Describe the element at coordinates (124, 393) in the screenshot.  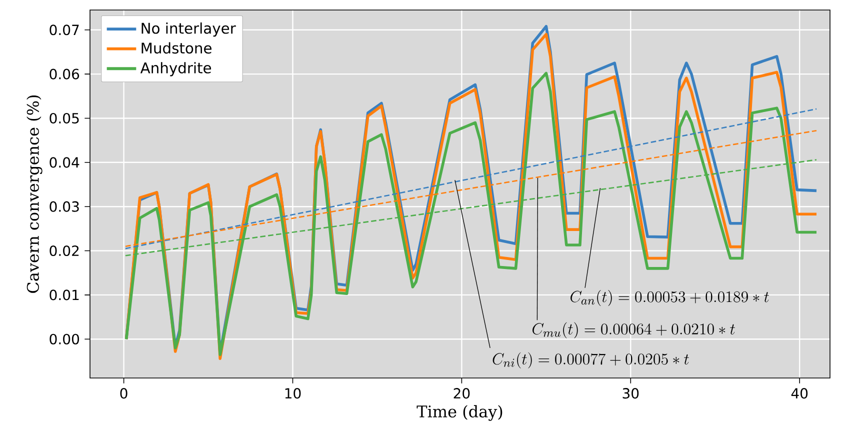
I see `x-tick-label: 0` at that location.